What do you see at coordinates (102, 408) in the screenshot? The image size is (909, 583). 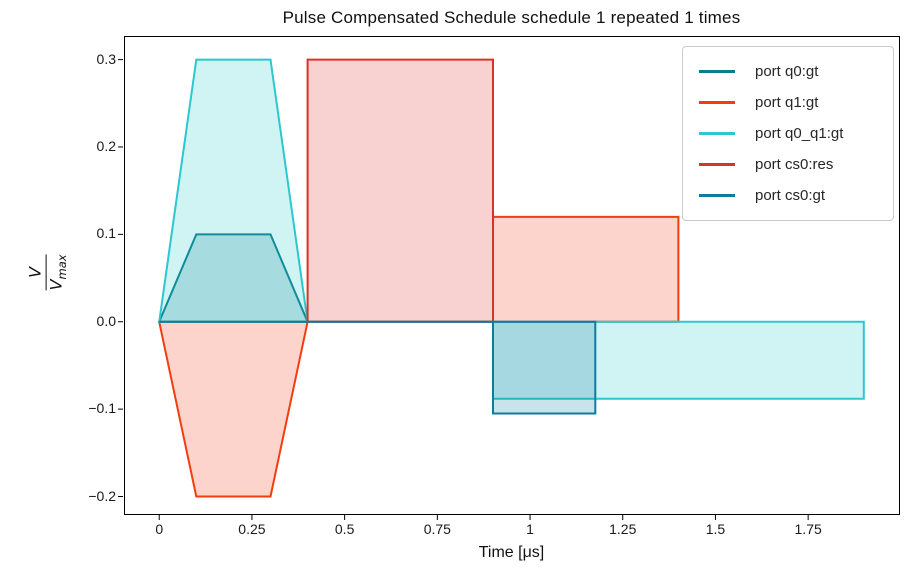 I see `y-tick-label: −0.1` at bounding box center [102, 408].